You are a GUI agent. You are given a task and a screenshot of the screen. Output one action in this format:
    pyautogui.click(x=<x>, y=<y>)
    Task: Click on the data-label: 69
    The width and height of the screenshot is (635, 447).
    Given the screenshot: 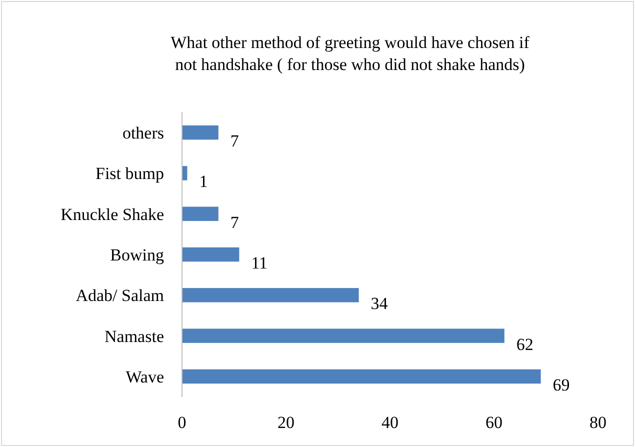 What is the action you would take?
    pyautogui.click(x=561, y=384)
    